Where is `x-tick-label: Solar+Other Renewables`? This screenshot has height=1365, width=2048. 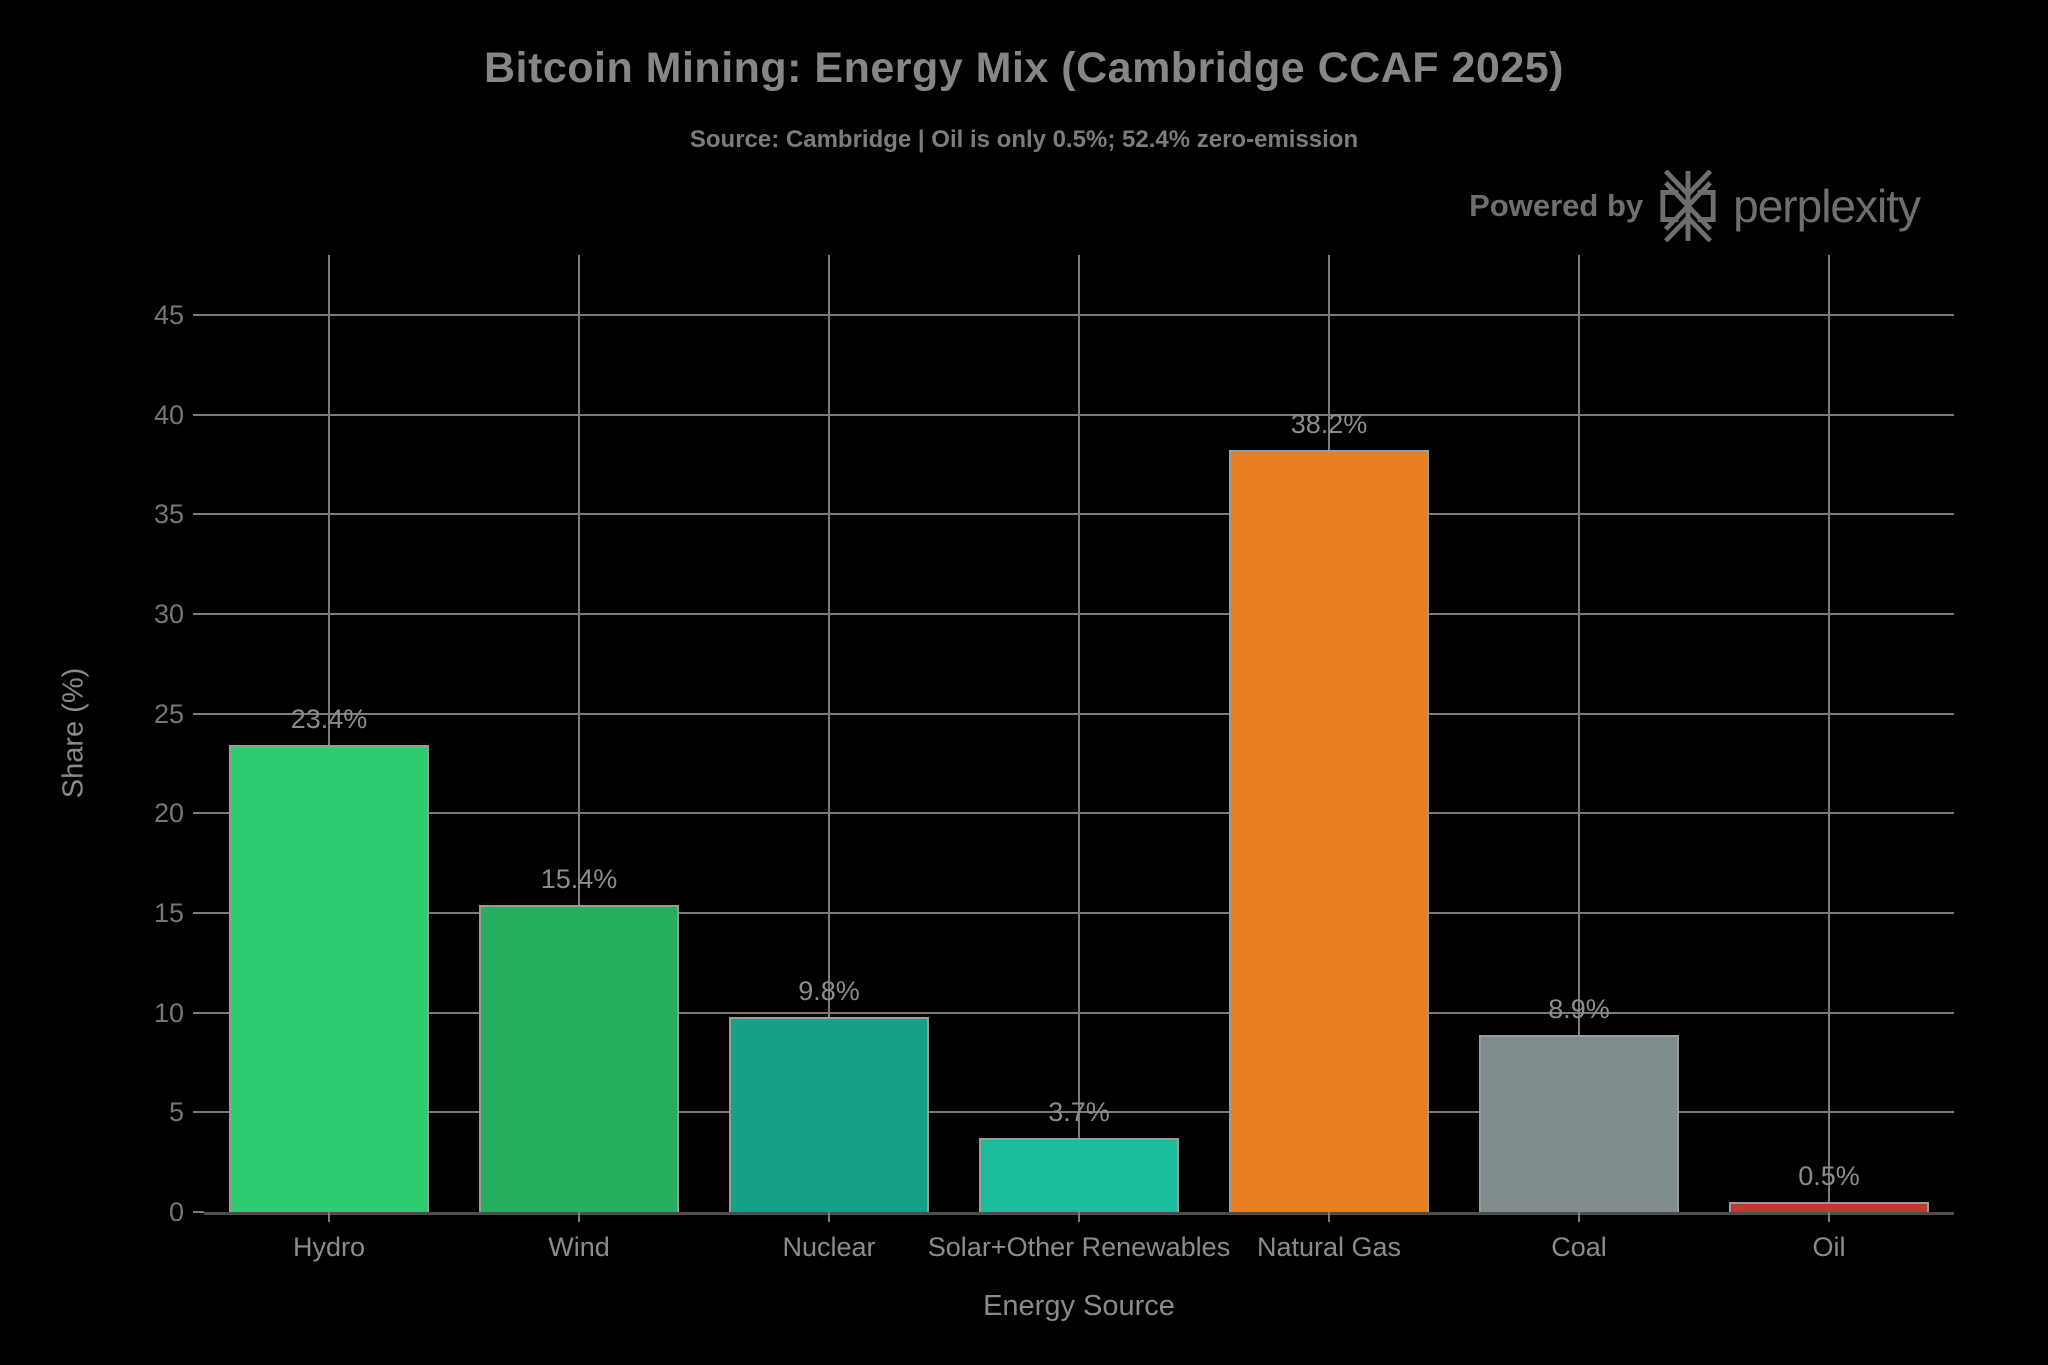 x-tick-label: Solar+Other Renewables is located at coordinates (1079, 1247).